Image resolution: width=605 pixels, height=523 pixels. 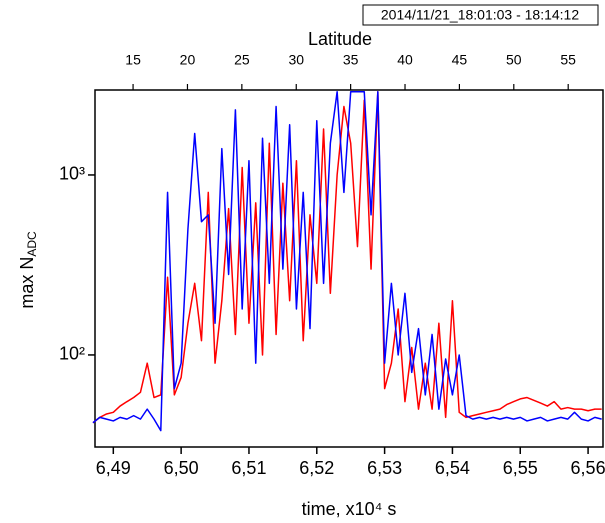 I want to click on chart-title: 2014/11/21_18:01:03 - 18:14:12, so click(x=480, y=15).